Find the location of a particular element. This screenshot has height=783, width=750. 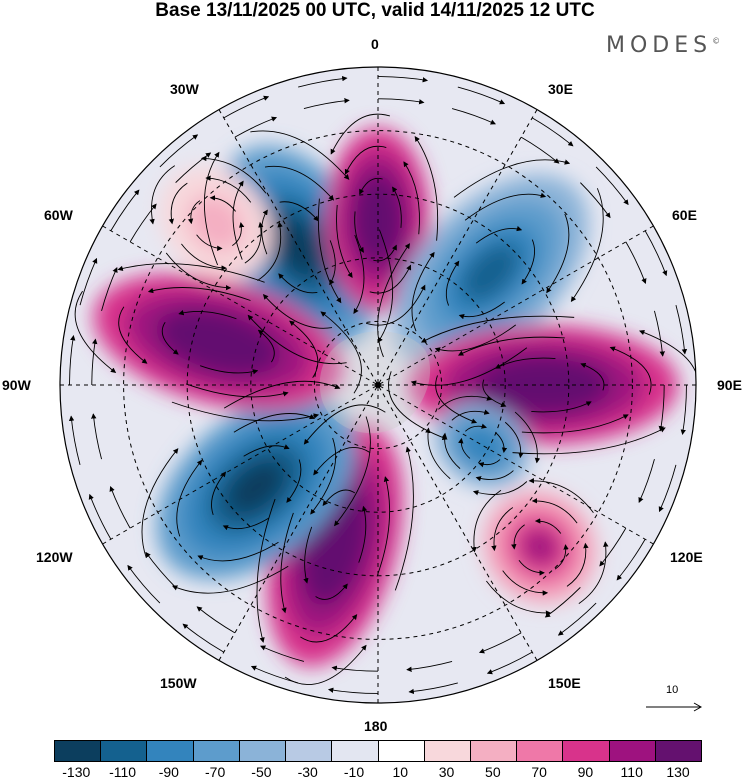

reference-vector-arrow is located at coordinates (674, 707).